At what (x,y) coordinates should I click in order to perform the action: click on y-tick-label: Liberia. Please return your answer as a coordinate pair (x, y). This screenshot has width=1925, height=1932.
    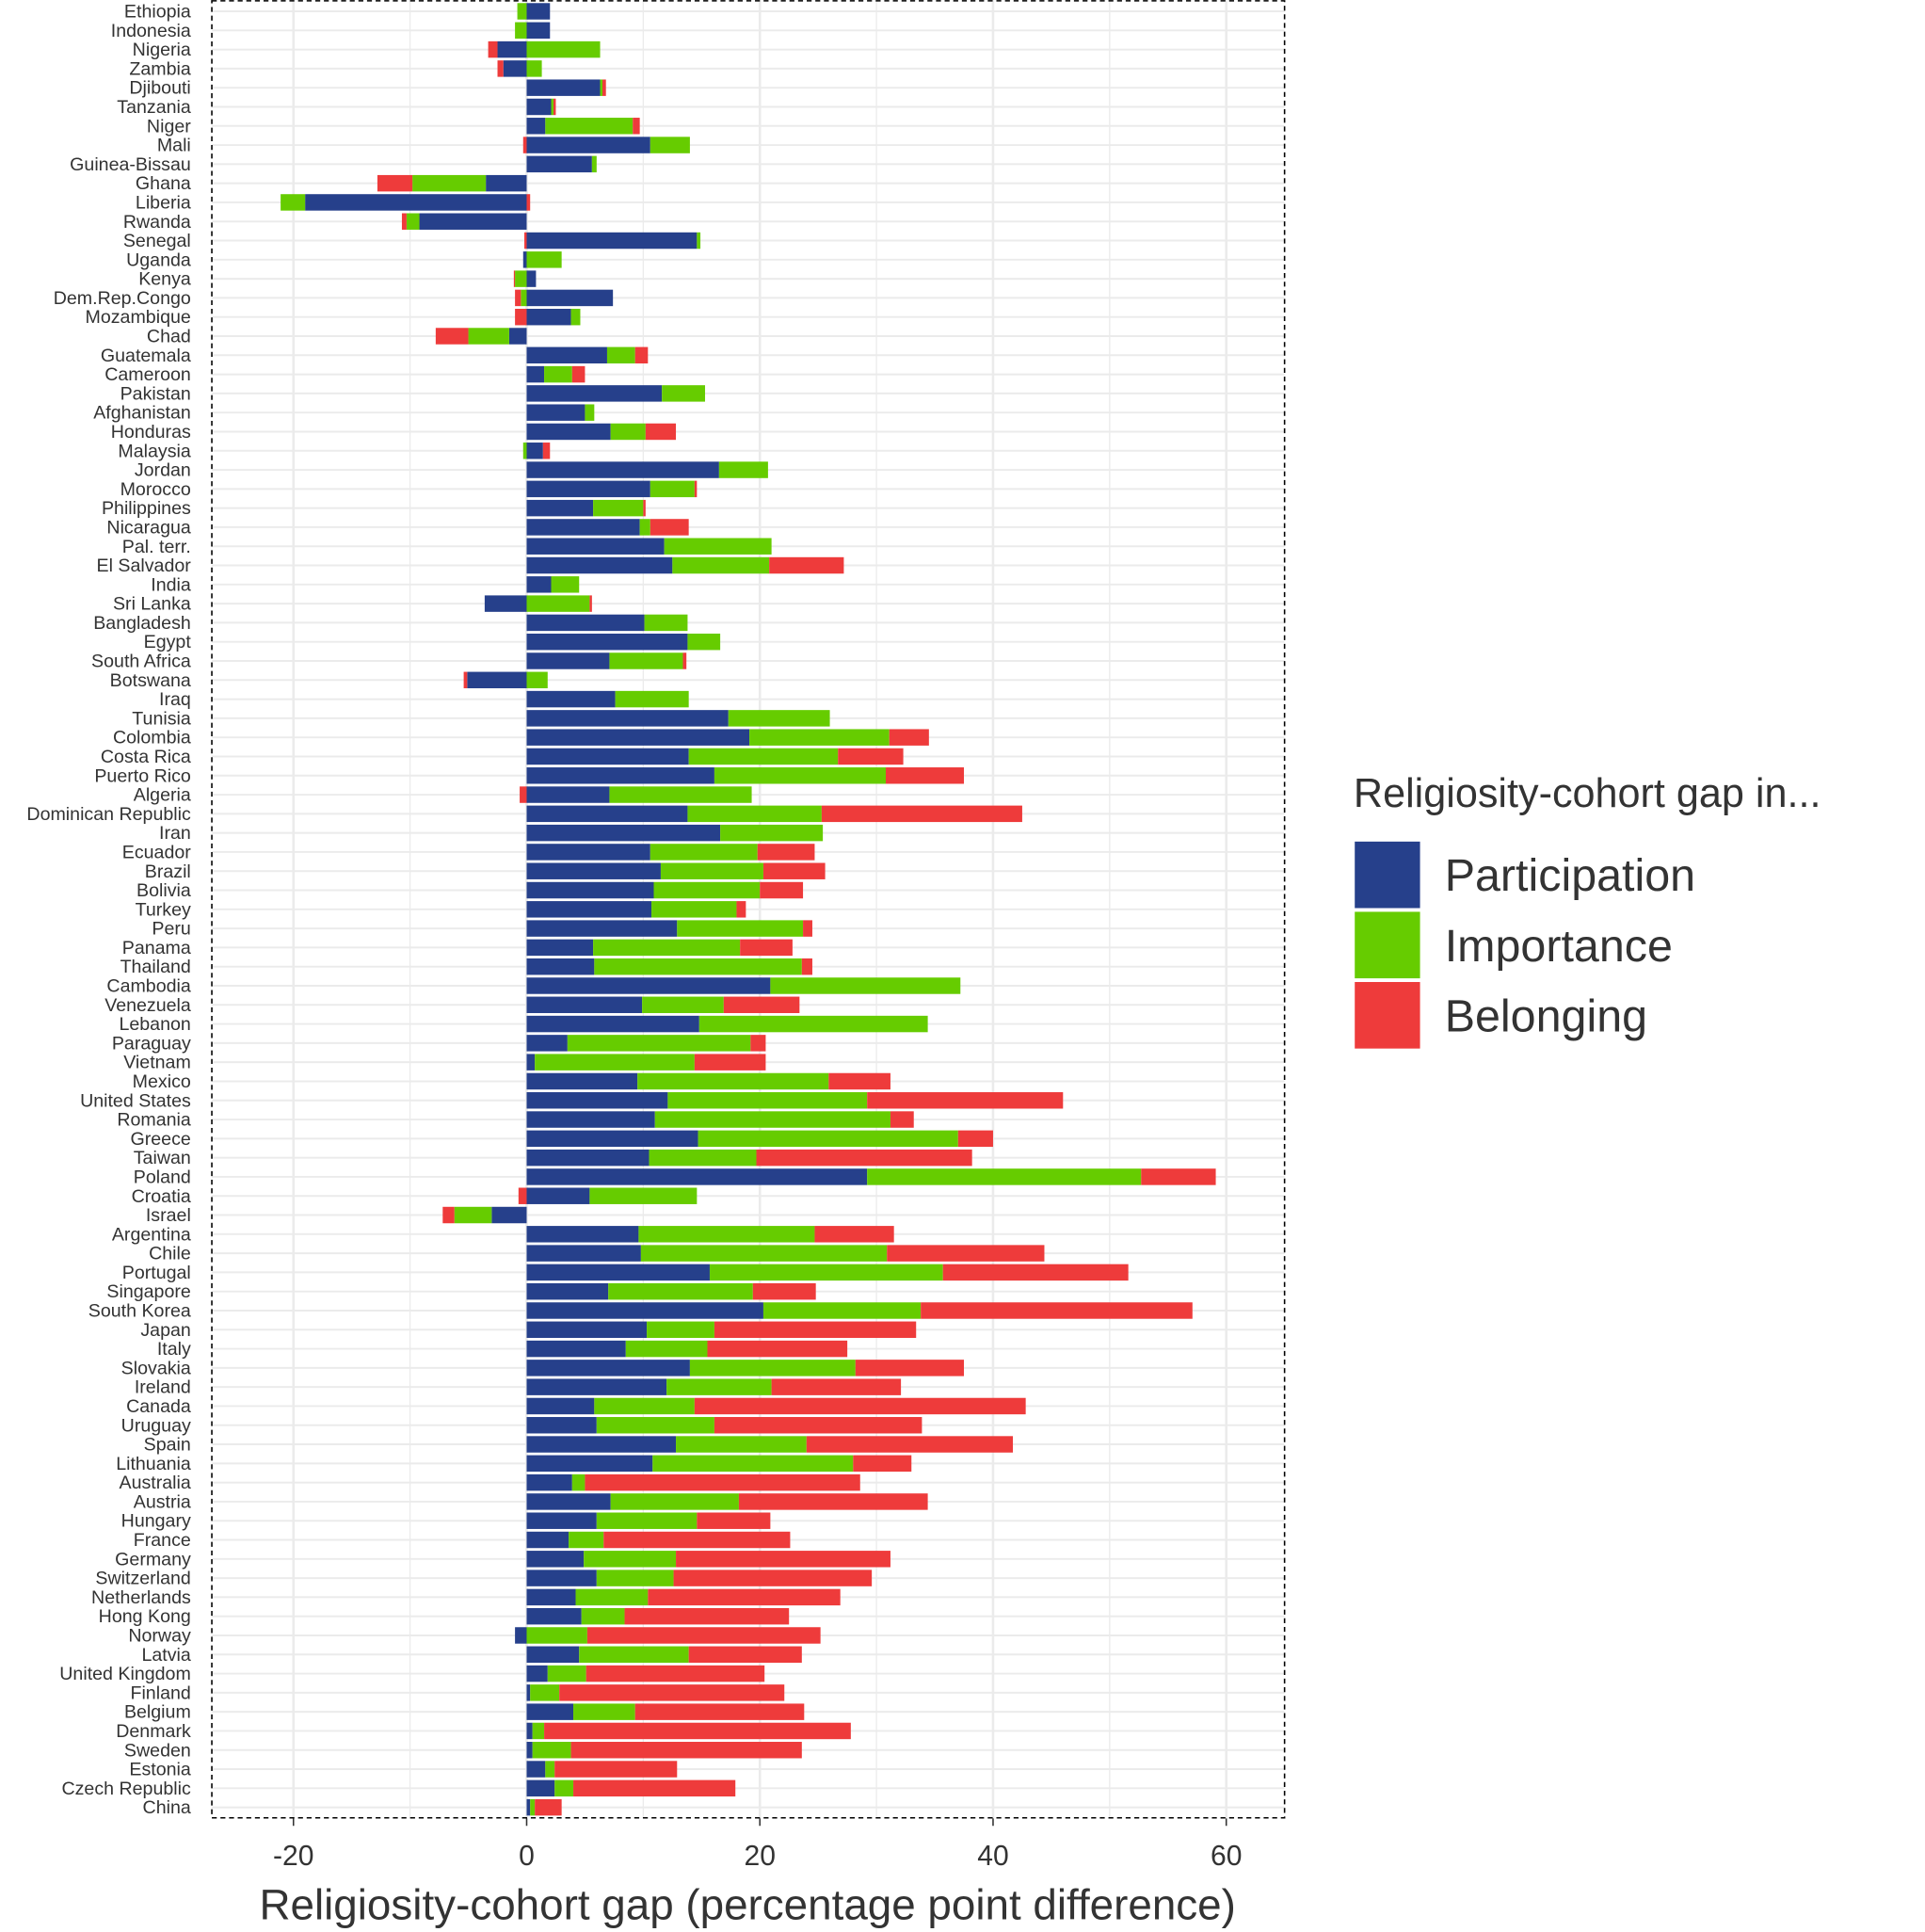
    Looking at the image, I should click on (163, 202).